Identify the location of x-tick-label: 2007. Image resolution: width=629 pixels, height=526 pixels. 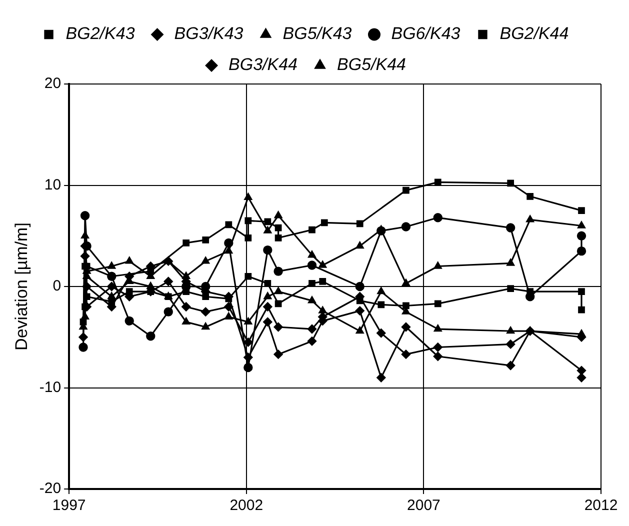
(423, 505).